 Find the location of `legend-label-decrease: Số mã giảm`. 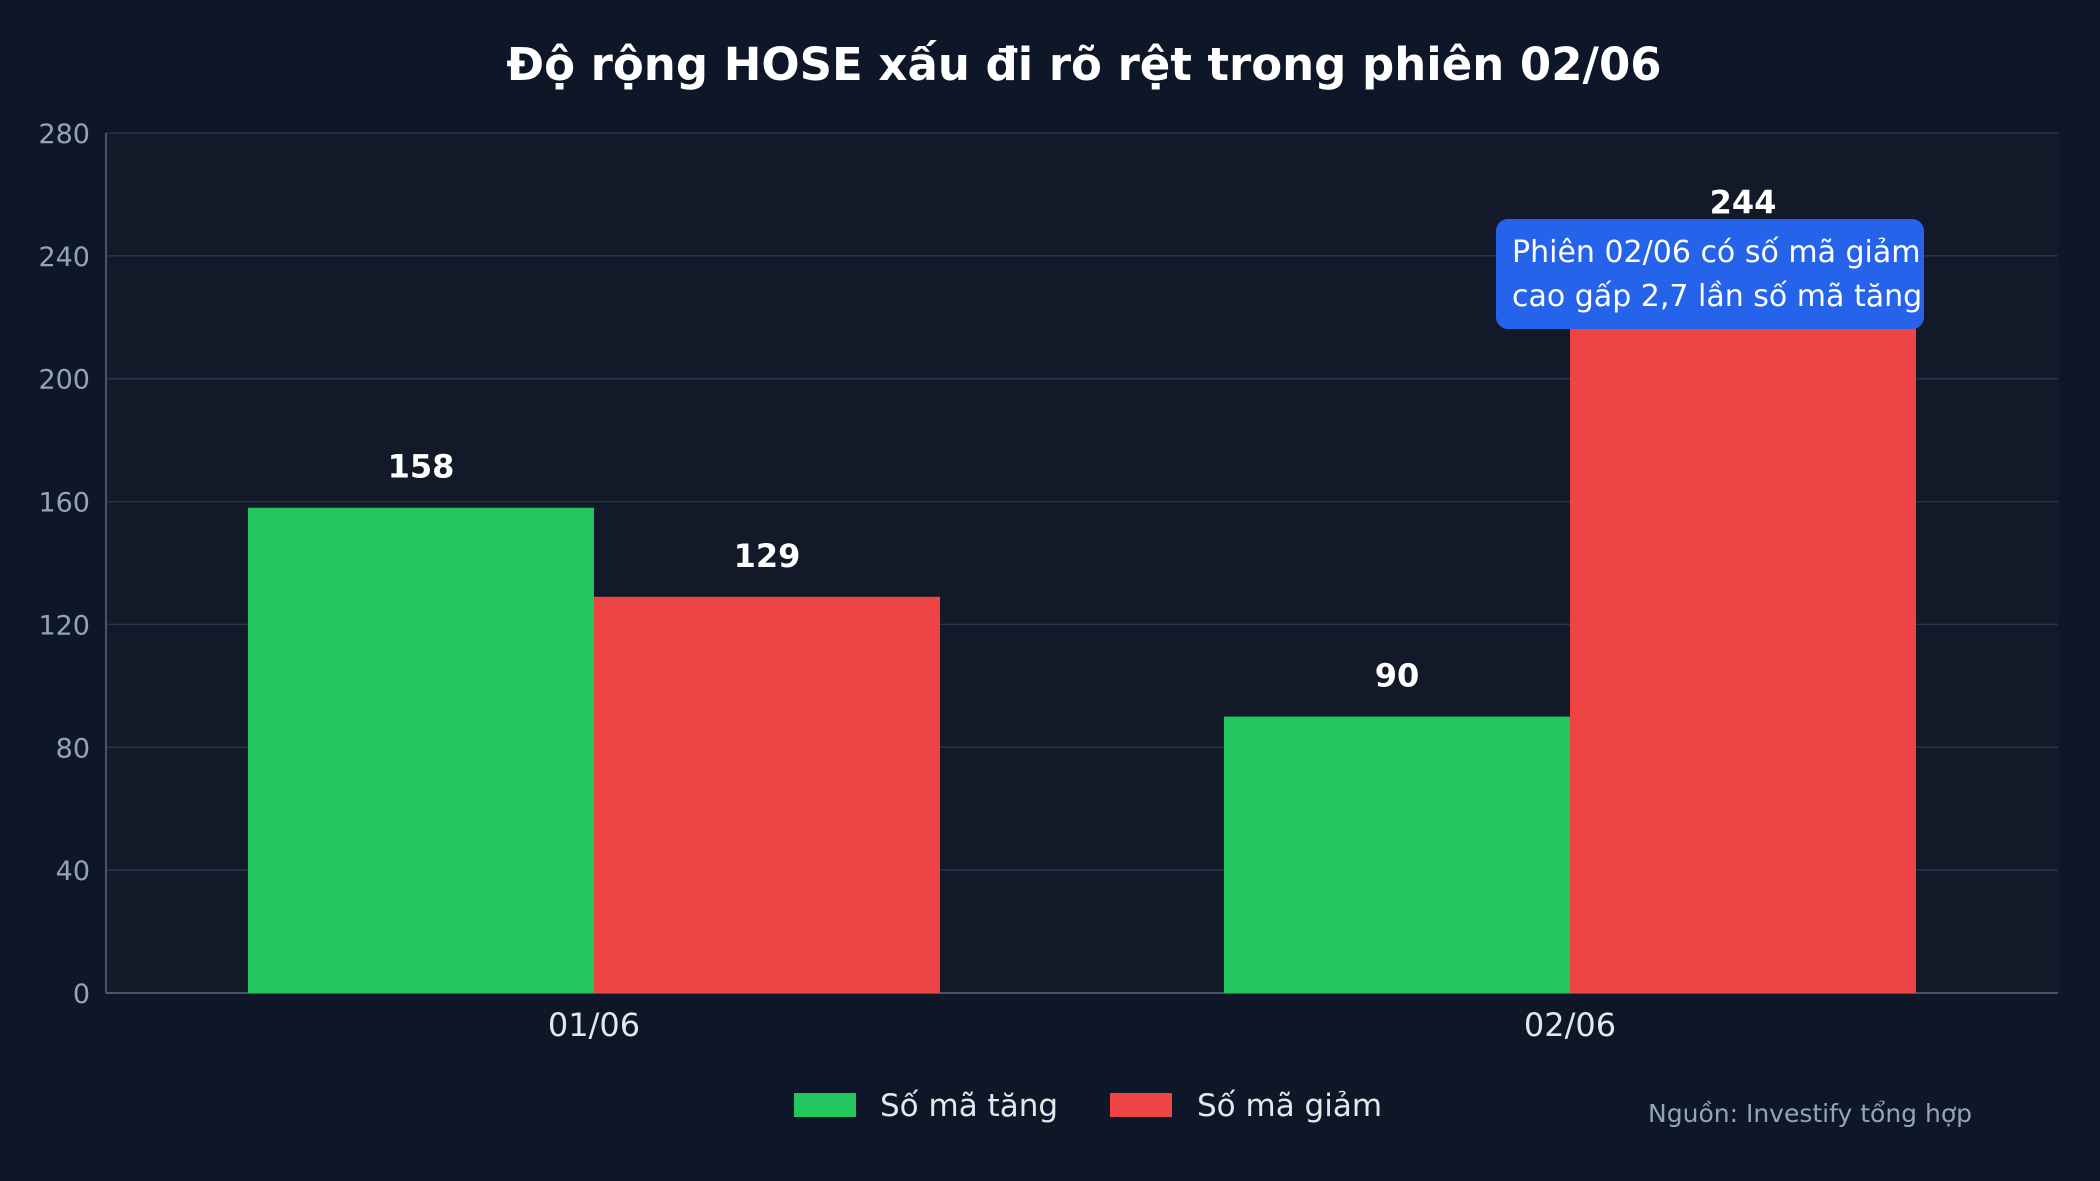

legend-label-decrease: Số mã giảm is located at coordinates (1289, 1106).